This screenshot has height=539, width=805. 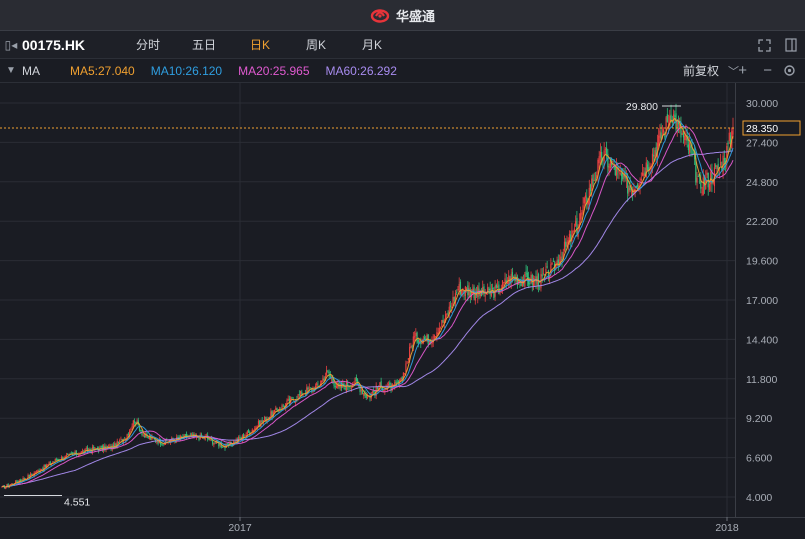 I want to click on collapse-panel-icon: ▯◂, so click(x=11, y=44).